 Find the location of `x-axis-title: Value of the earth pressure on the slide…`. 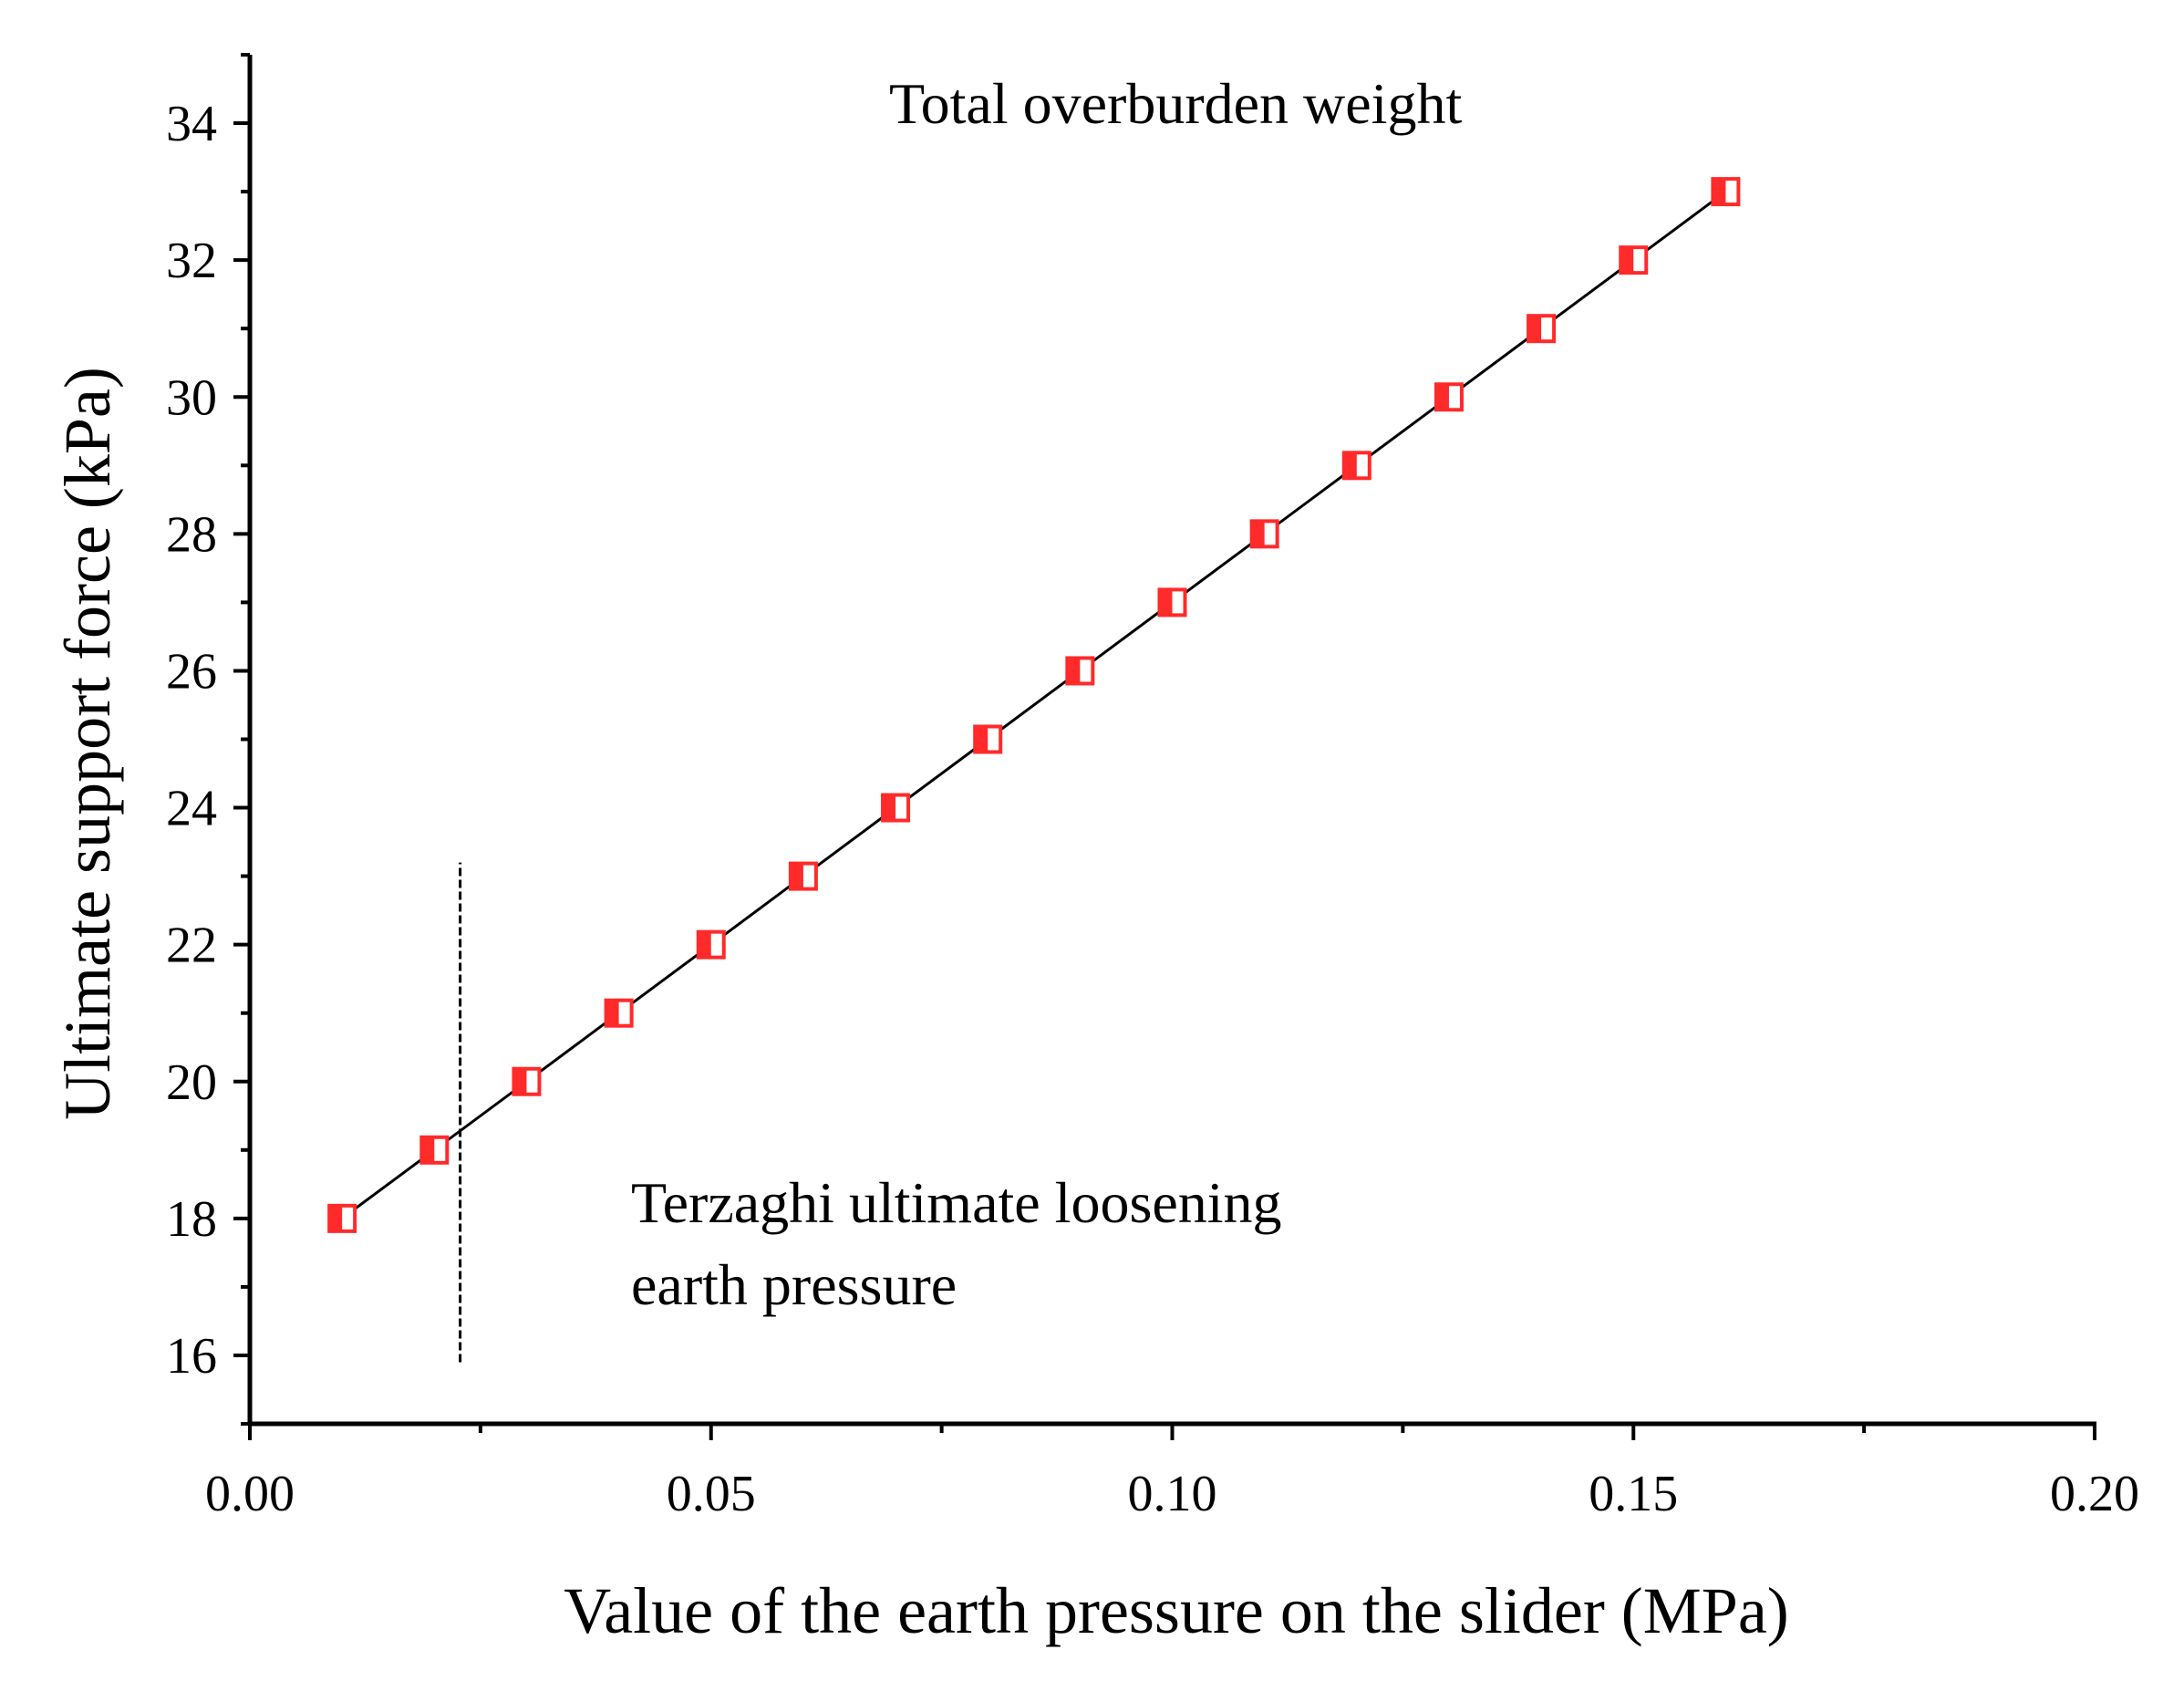

x-axis-title: Value of the earth pressure on the slide… is located at coordinates (1177, 1610).